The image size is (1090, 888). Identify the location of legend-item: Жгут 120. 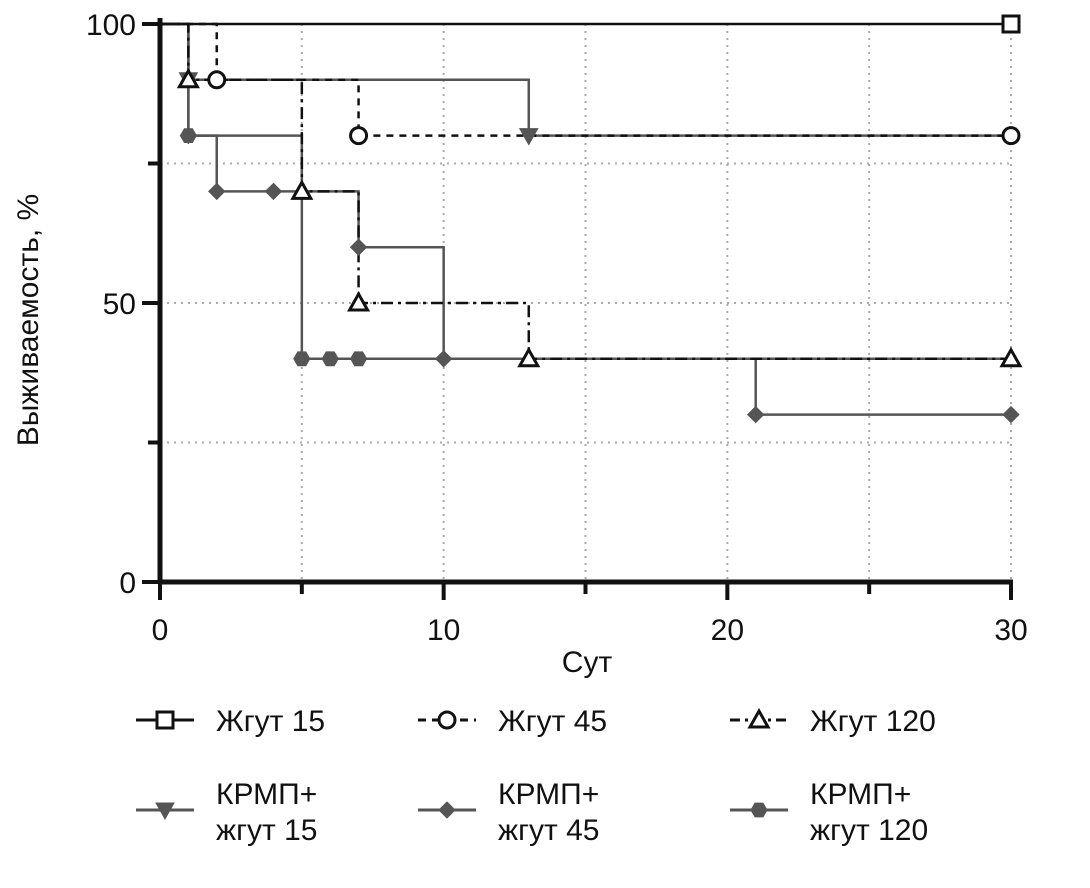
(833, 721).